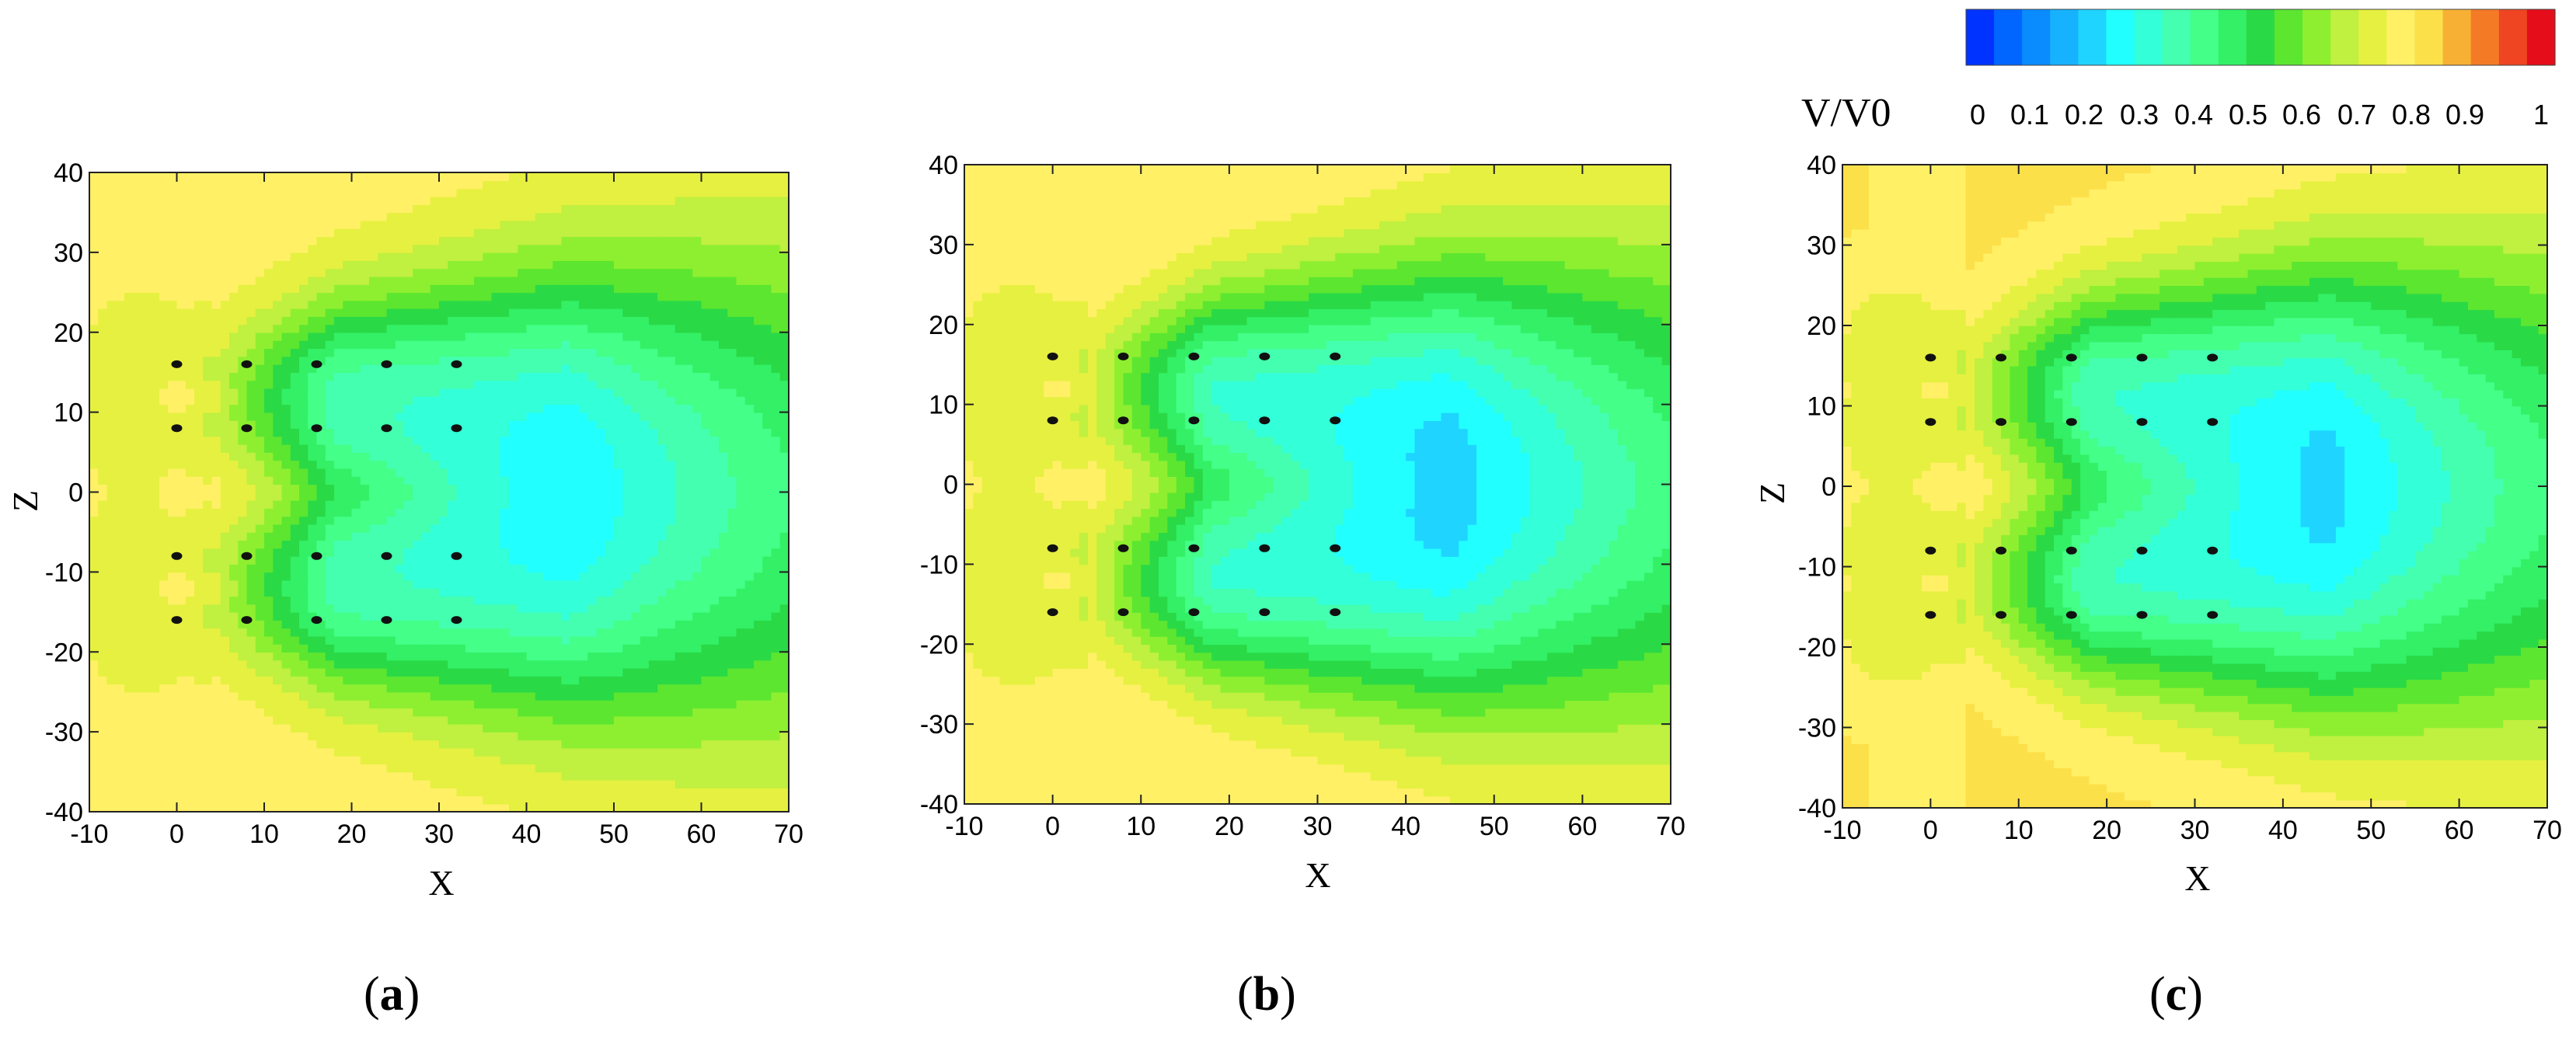  What do you see at coordinates (2197, 878) in the screenshot?
I see `x-axis-label-c: X` at bounding box center [2197, 878].